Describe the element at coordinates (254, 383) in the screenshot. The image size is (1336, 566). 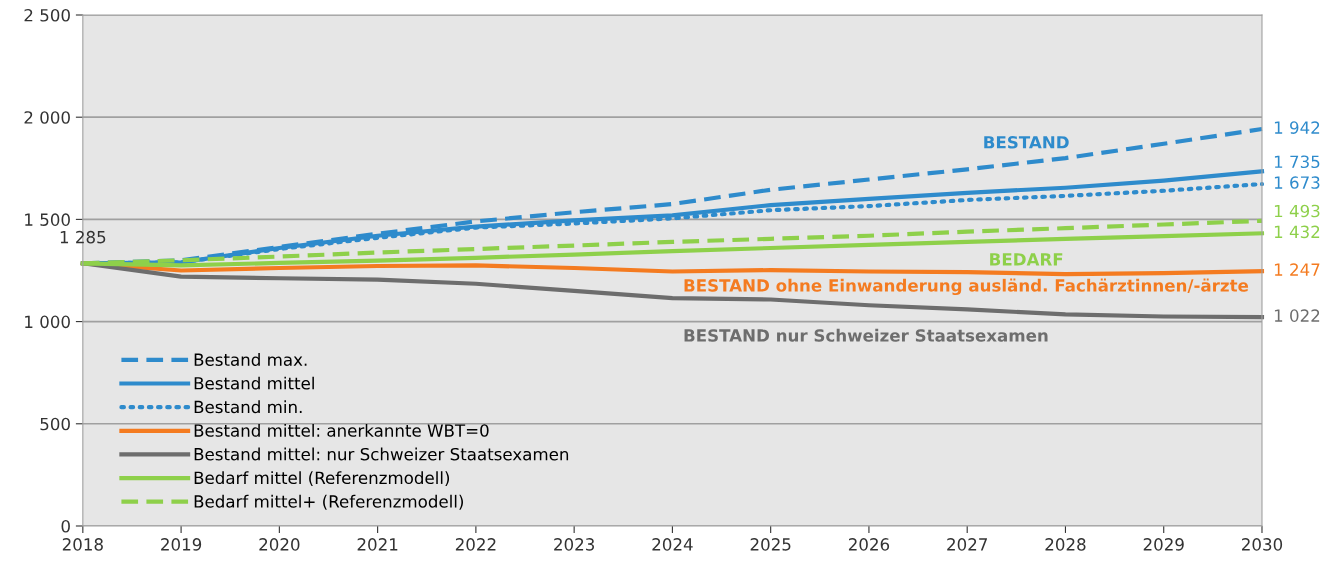
I see `legend-label: Bestand mittel` at that location.